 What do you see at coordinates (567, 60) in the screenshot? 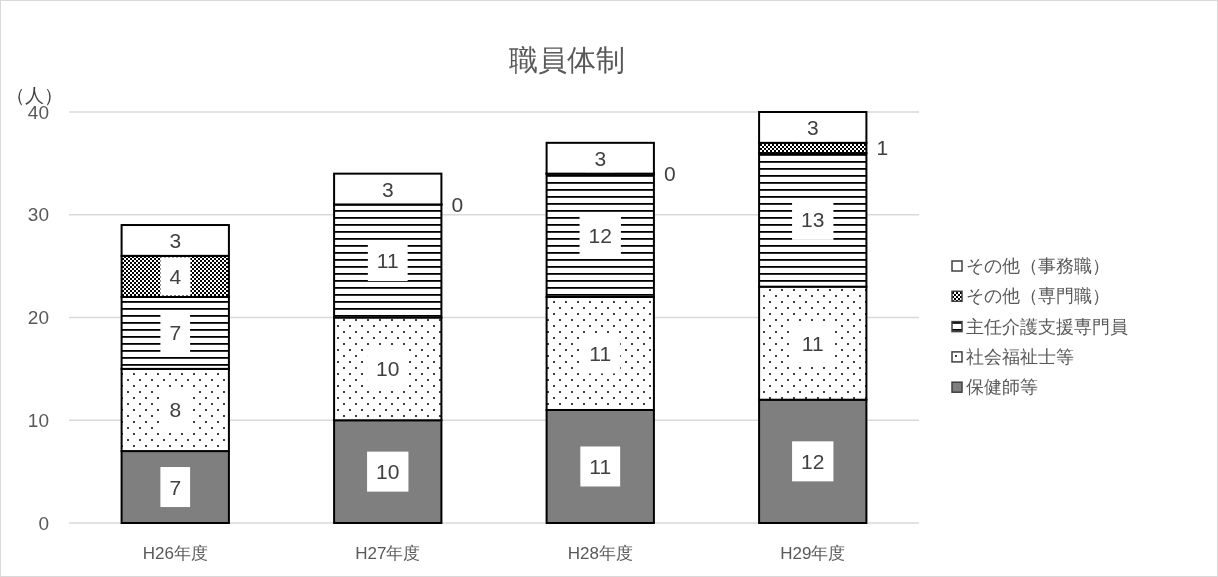
I see `chart-title: 職員体制` at bounding box center [567, 60].